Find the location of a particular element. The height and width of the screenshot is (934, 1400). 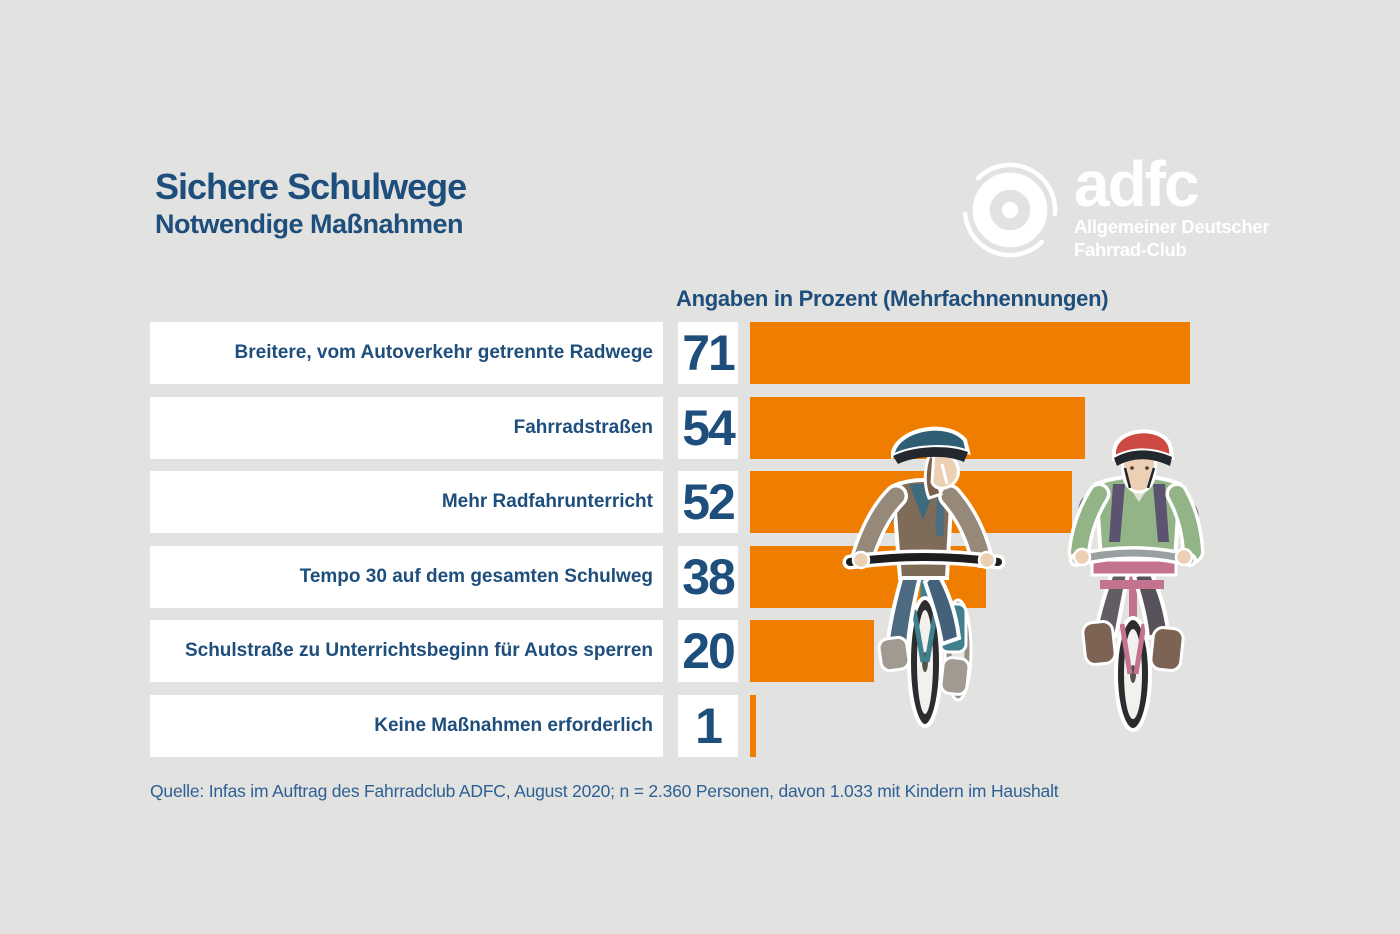

row-value: 38 is located at coordinates (708, 576).